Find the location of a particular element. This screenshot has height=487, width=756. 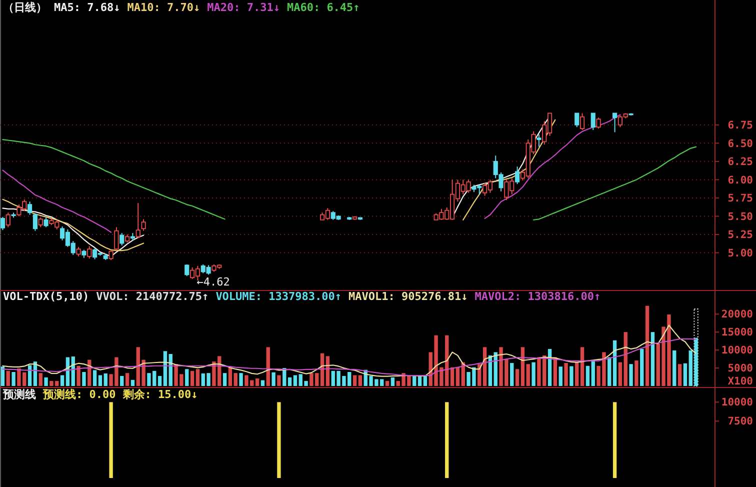

chart-title: （日线） is located at coordinates (25, 7).